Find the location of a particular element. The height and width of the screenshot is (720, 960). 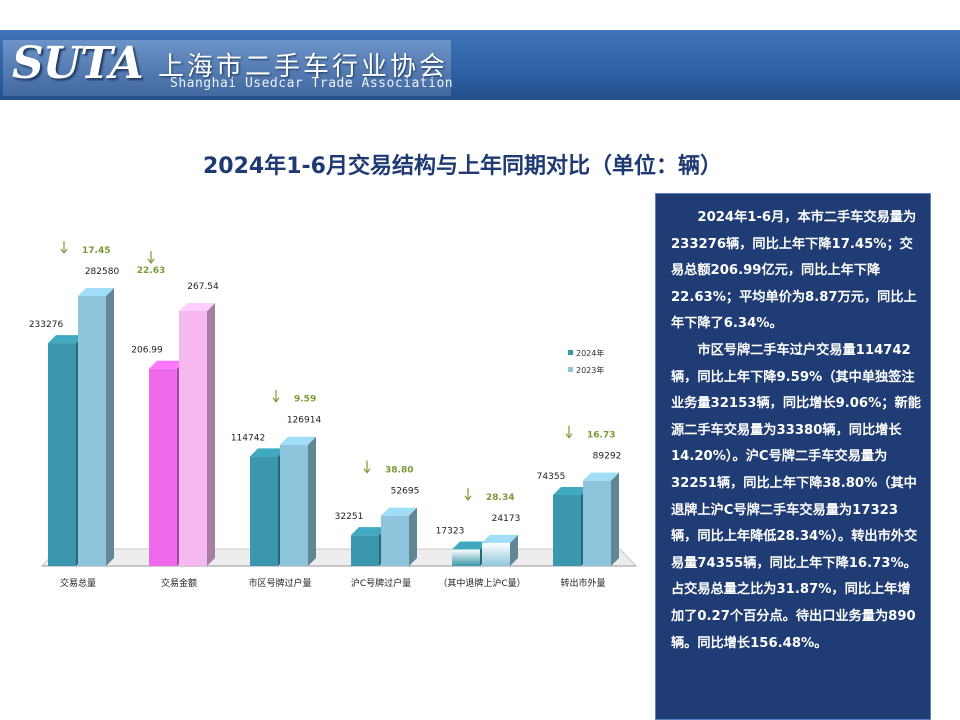

logo-suta: SUTA is located at coordinates (78, 63).